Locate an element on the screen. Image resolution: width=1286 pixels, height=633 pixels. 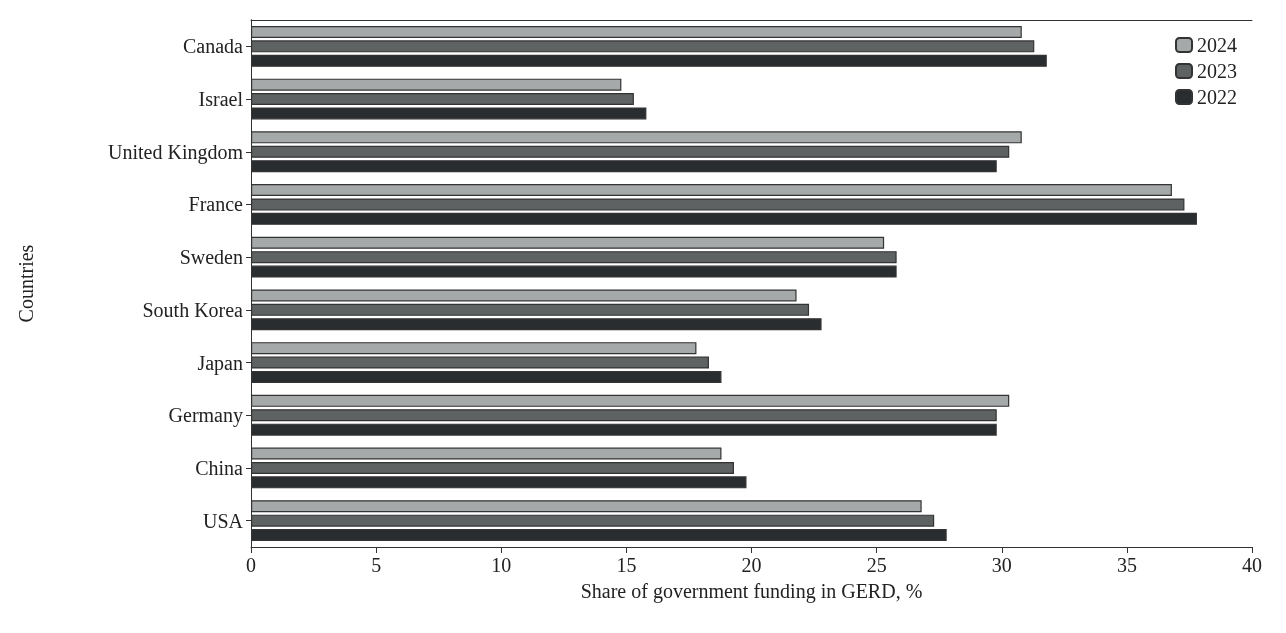
y-tick-label: United Kingdom is located at coordinates (176, 152).